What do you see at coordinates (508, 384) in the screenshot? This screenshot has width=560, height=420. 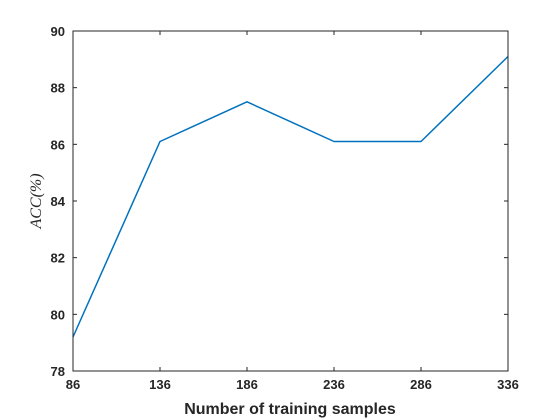 I see `x-tick-label: 336` at bounding box center [508, 384].